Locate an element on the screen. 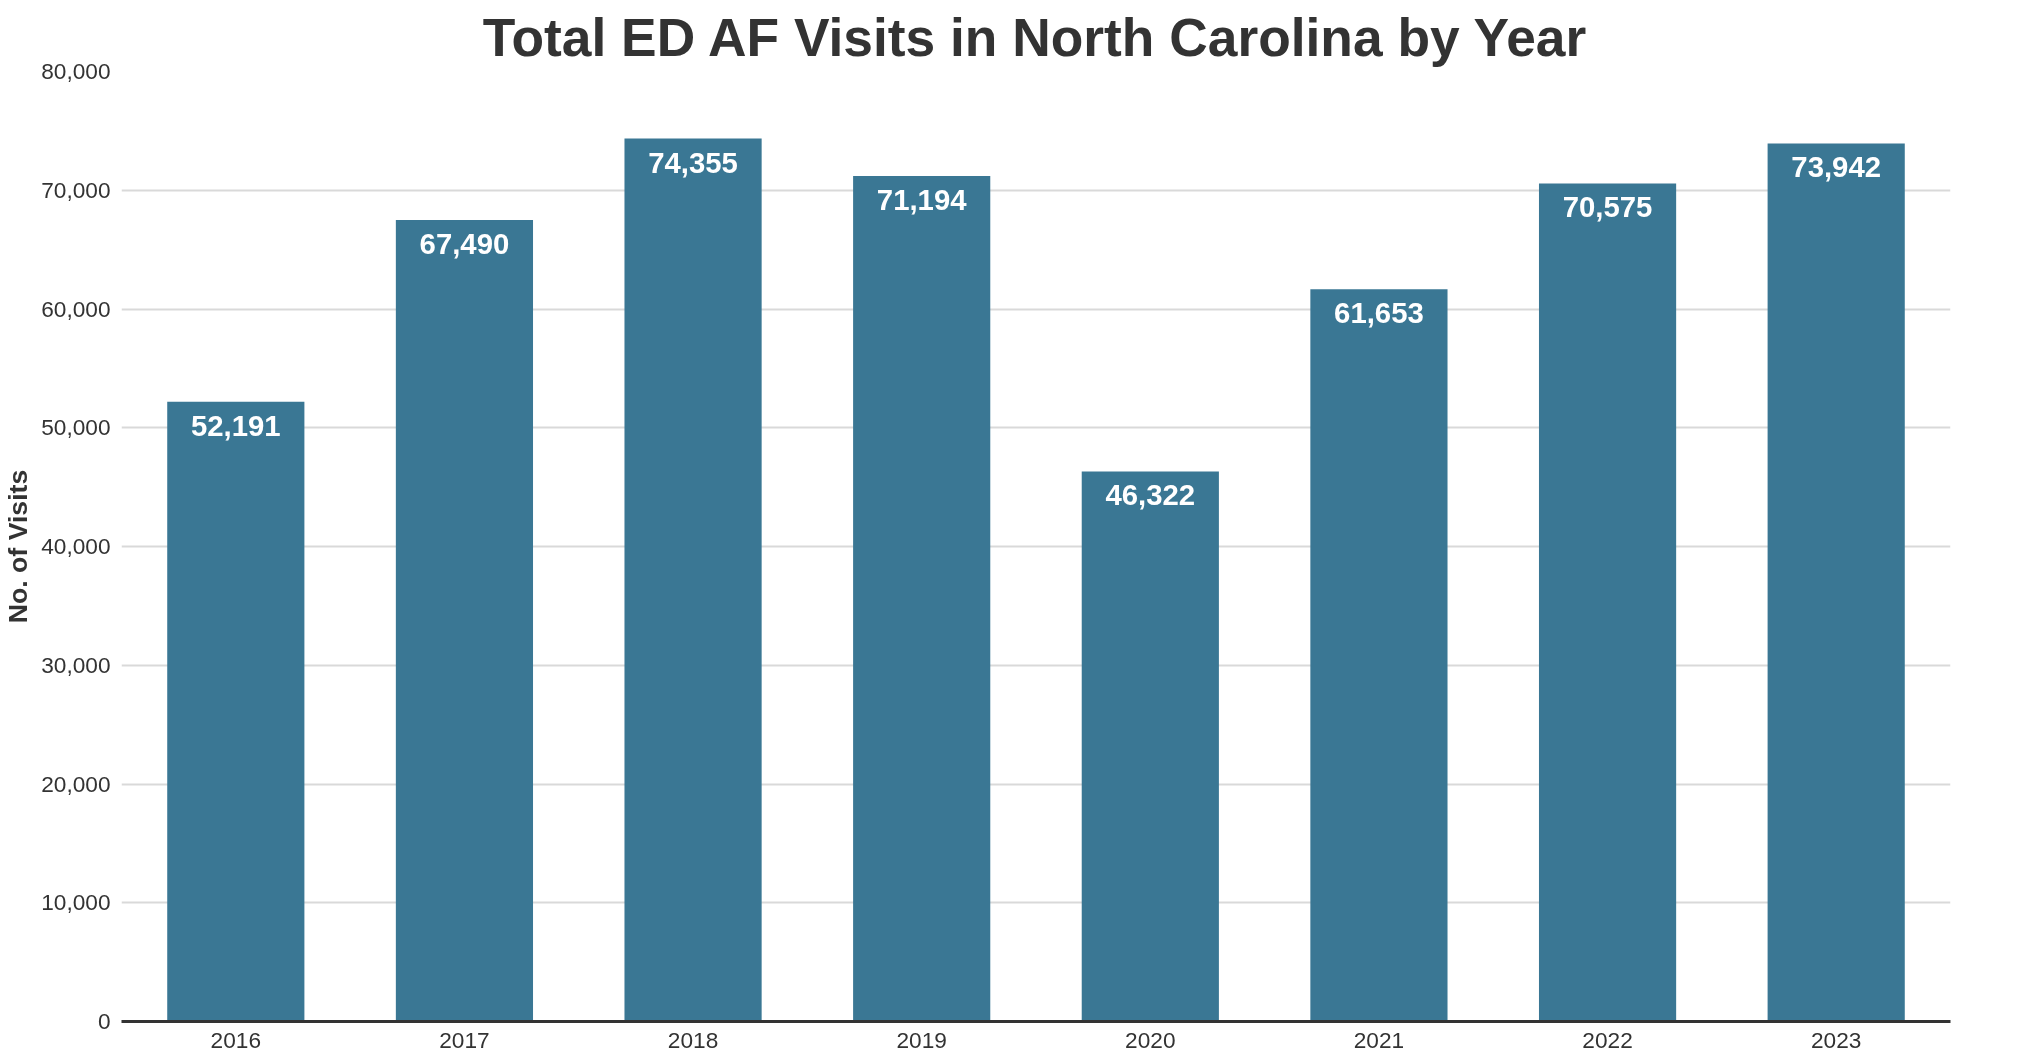 The height and width of the screenshot is (1064, 2018). x-tick-label: 2020 is located at coordinates (1150, 1039).